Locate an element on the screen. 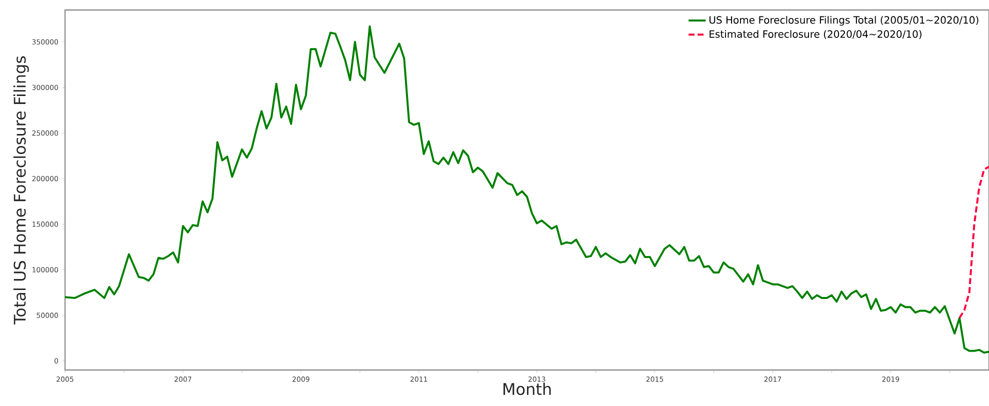  line-series is located at coordinates (973, 243).